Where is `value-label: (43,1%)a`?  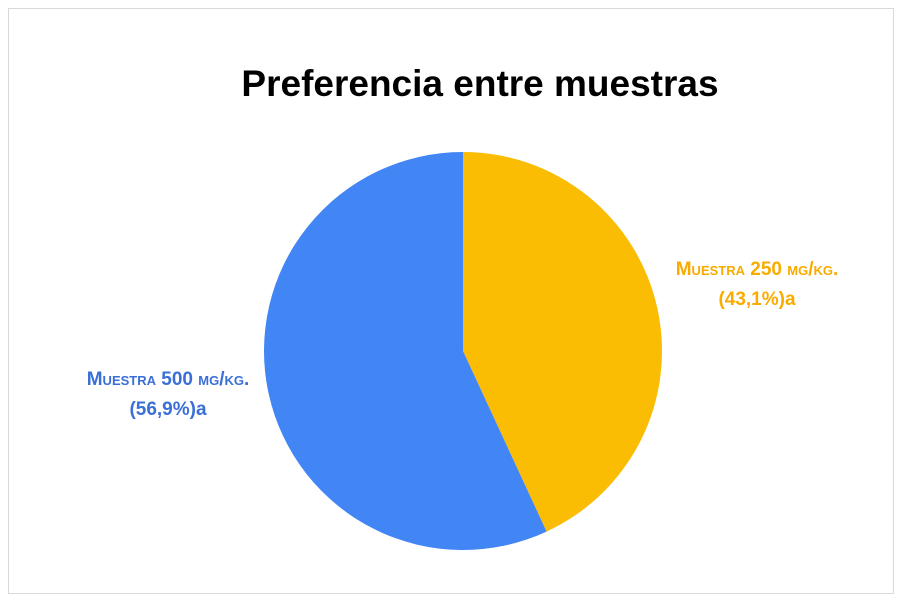 value-label: (43,1%)a is located at coordinates (757, 299).